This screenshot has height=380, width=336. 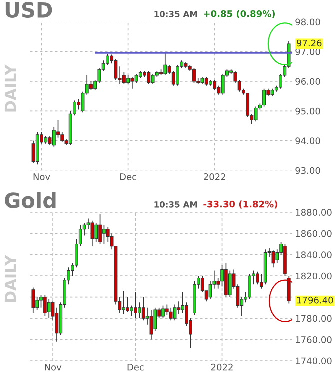 I want to click on text: 97.26, so click(x=309, y=43).